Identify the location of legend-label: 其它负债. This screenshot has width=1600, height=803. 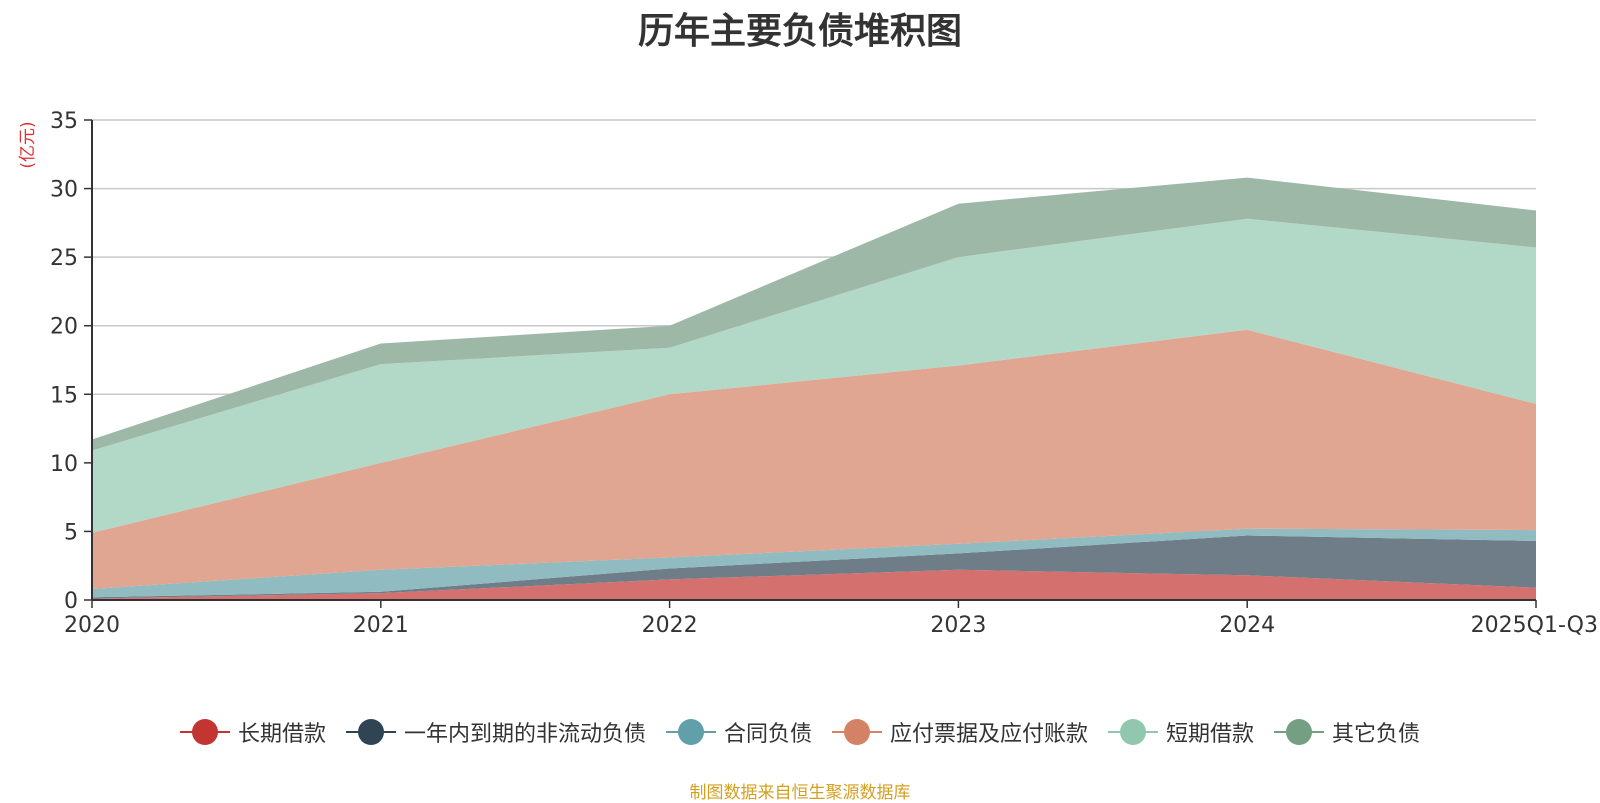
(1376, 734).